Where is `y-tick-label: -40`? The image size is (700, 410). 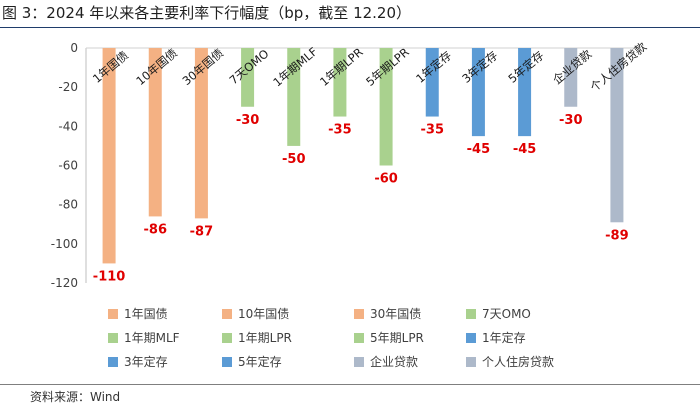 y-tick-label: -40 is located at coordinates (68, 126).